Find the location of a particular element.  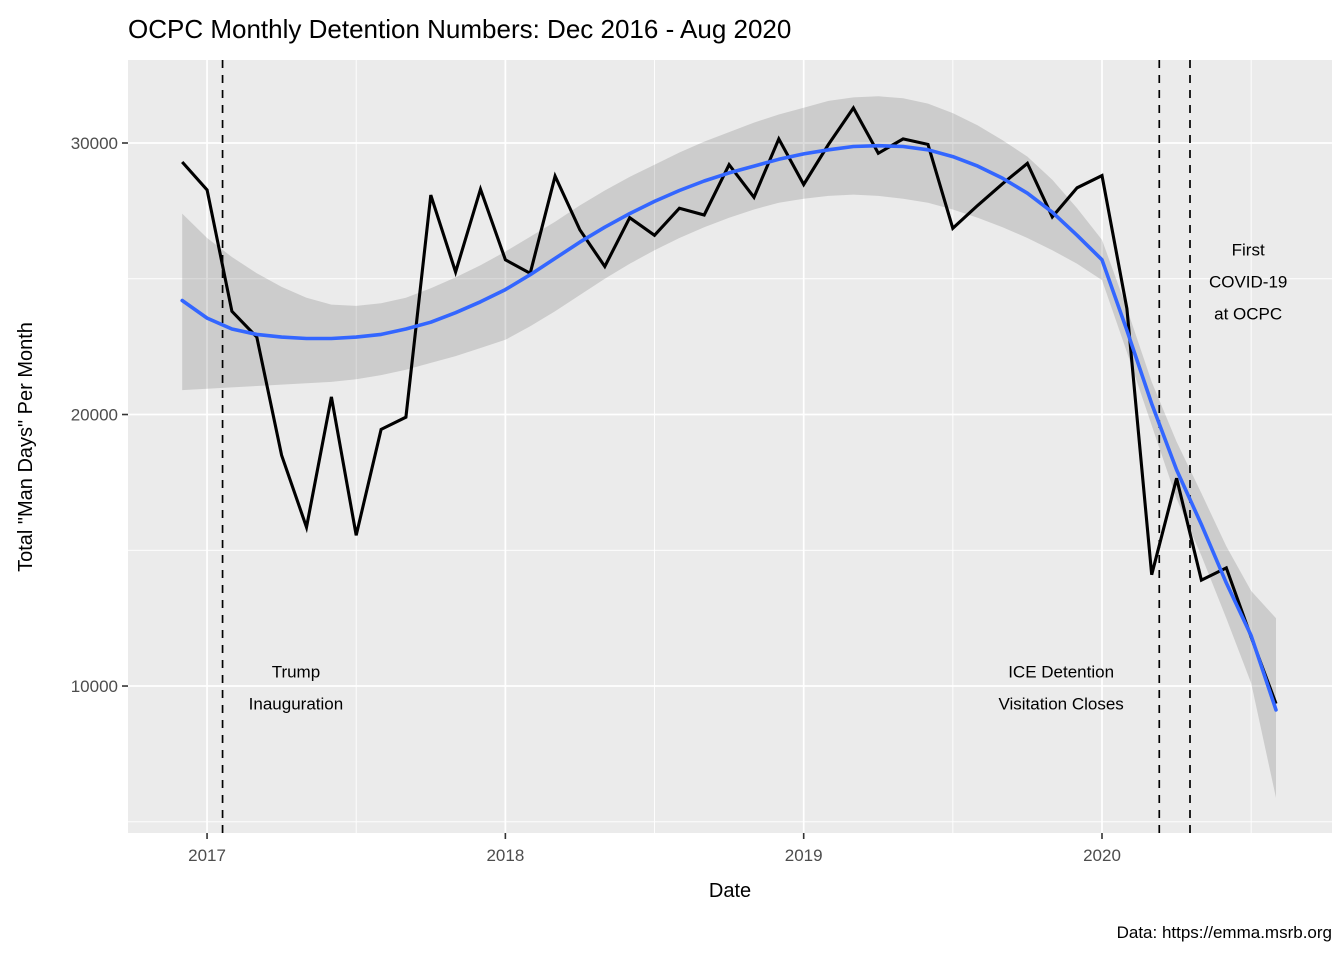

y-tick-label-10000: 10000 is located at coordinates (94, 686).